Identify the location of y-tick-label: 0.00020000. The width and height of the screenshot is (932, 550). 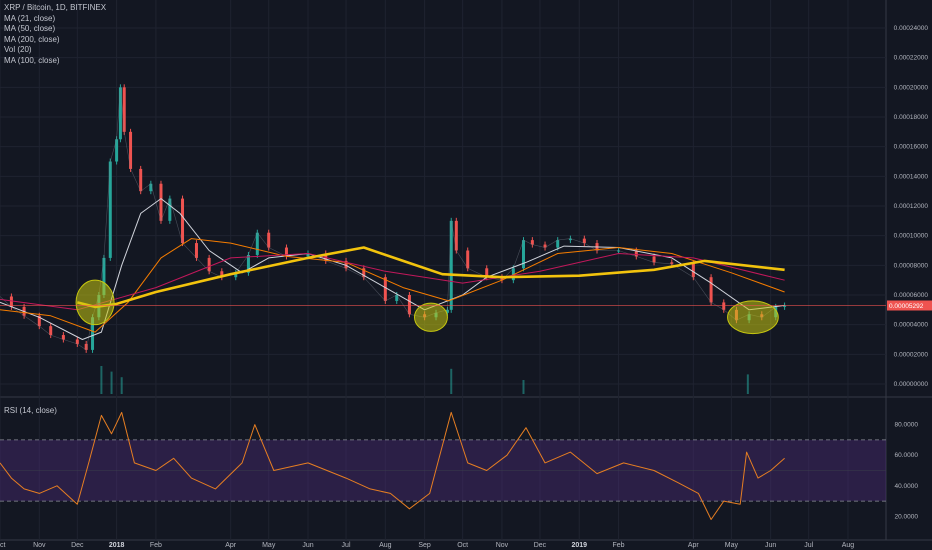
(911, 87).